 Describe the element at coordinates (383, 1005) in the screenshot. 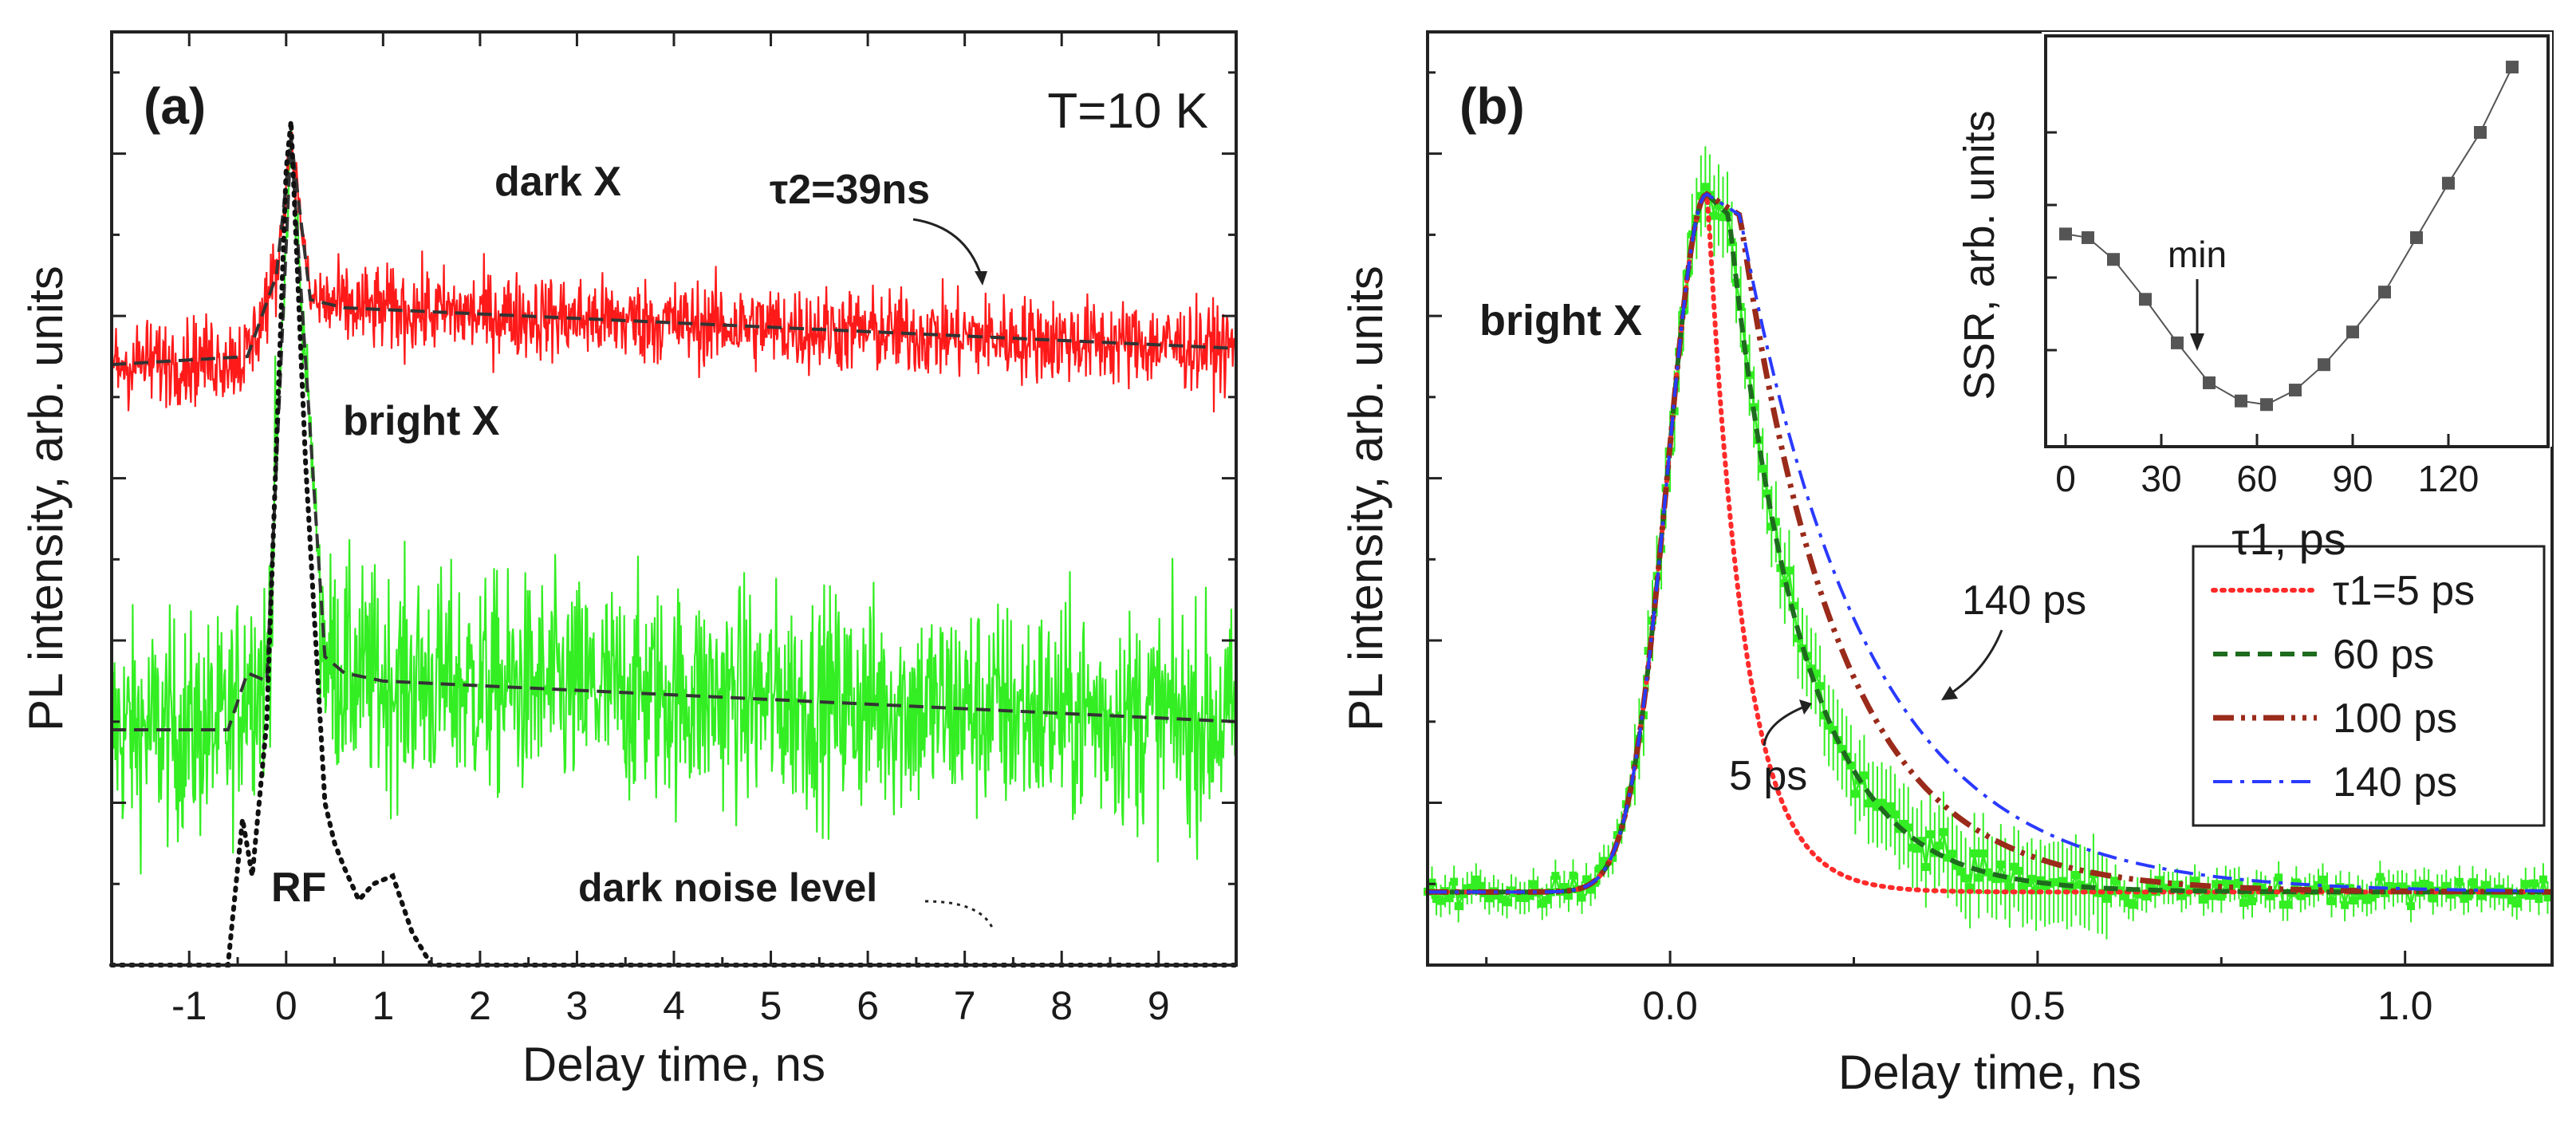

I see `panel-a-xtick-label: 1` at that location.